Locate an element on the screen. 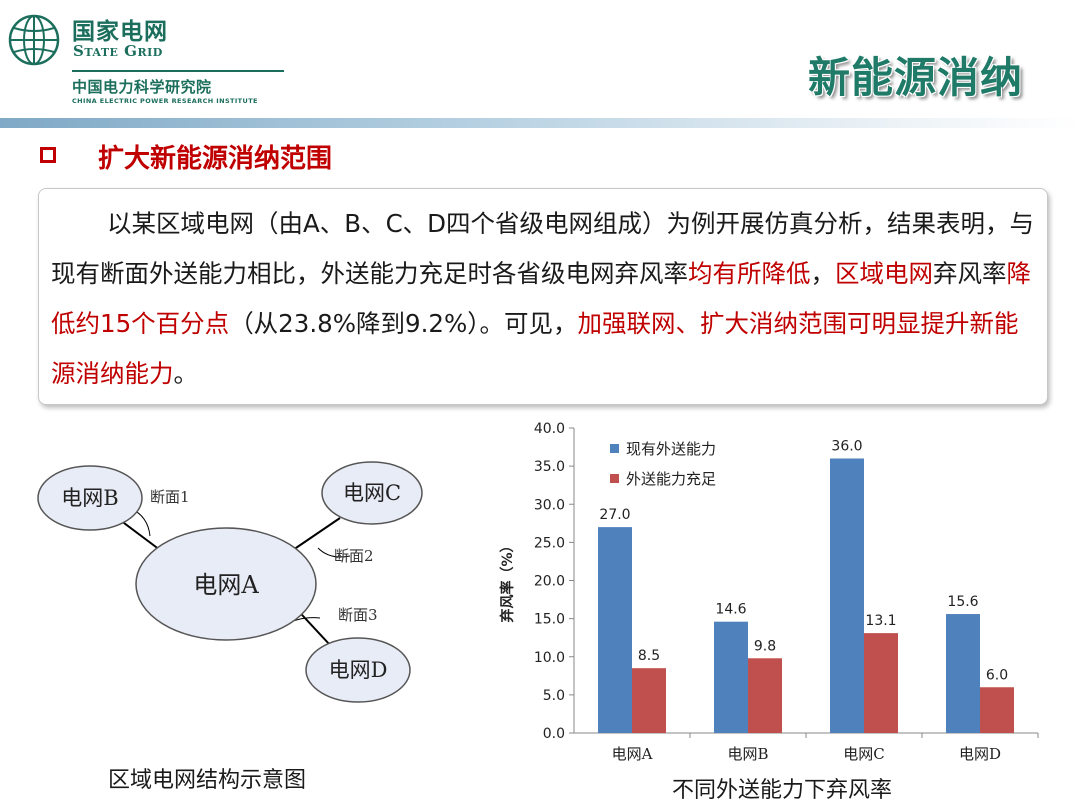 The width and height of the screenshot is (1080, 810). node-a is located at coordinates (226, 584).